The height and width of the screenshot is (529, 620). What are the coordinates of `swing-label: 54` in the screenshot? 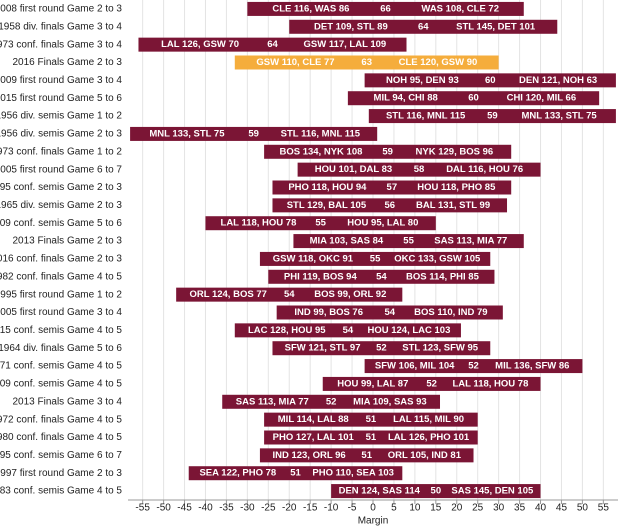 It's located at (389, 312).